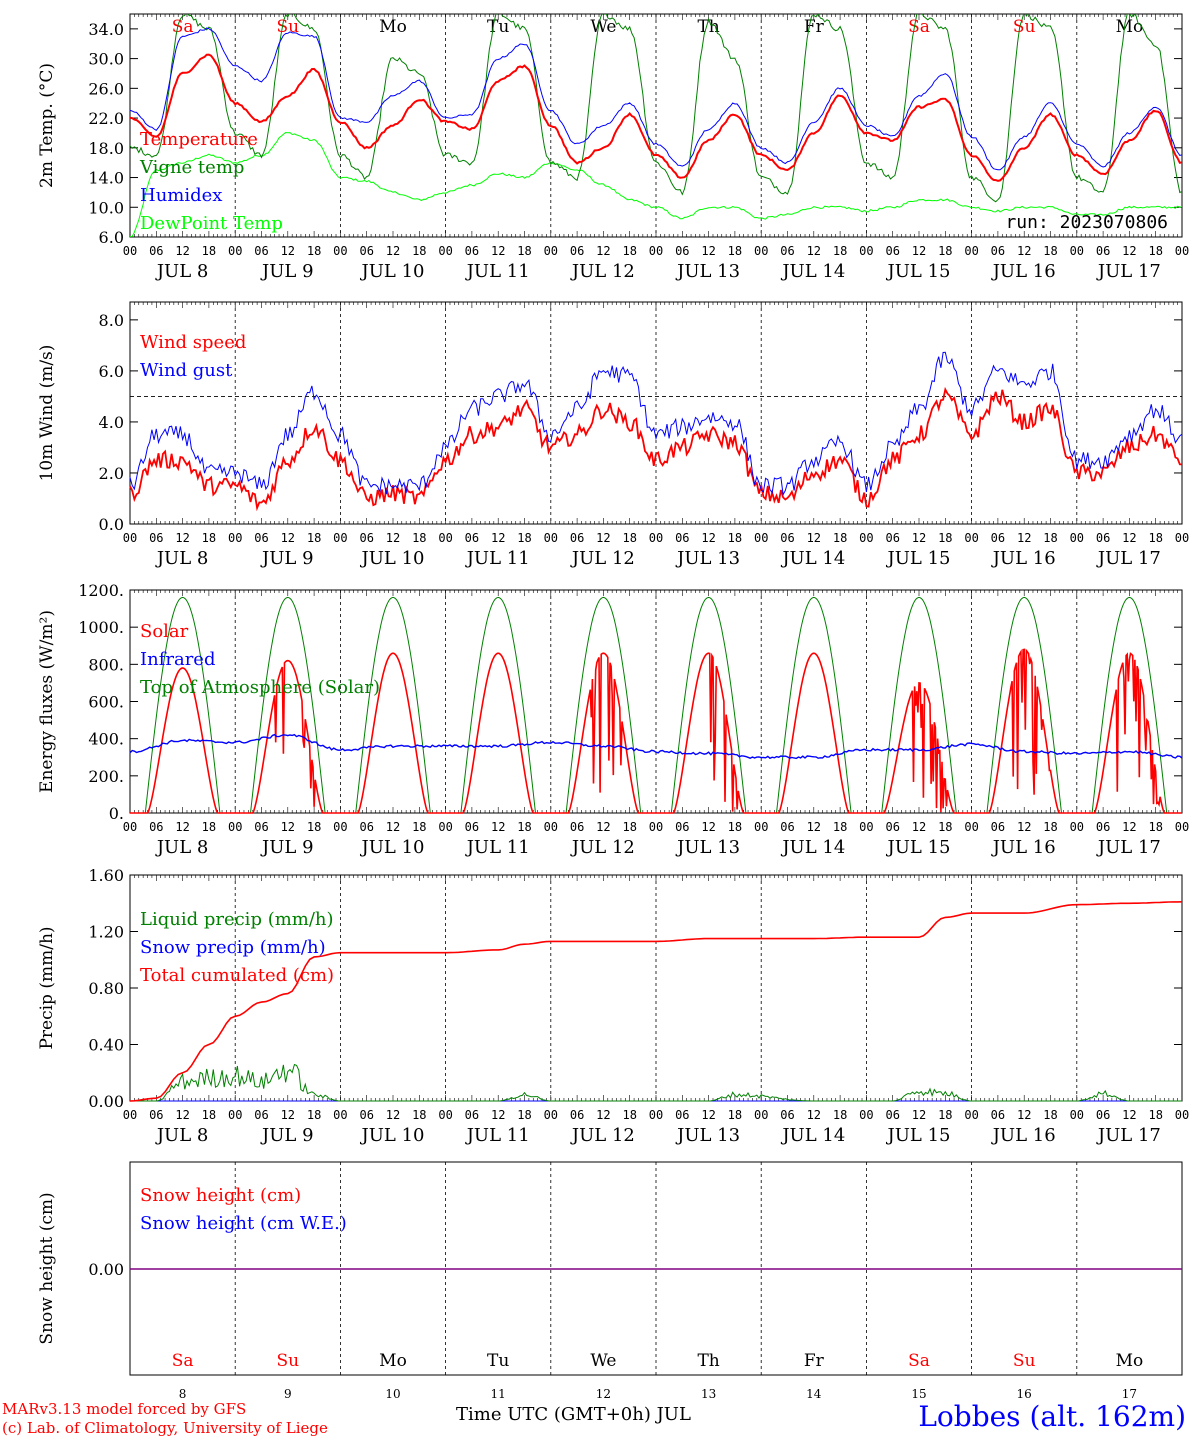  I want to click on footer-model-line: MARv3.13 model forced by GFS, so click(124, 1409).